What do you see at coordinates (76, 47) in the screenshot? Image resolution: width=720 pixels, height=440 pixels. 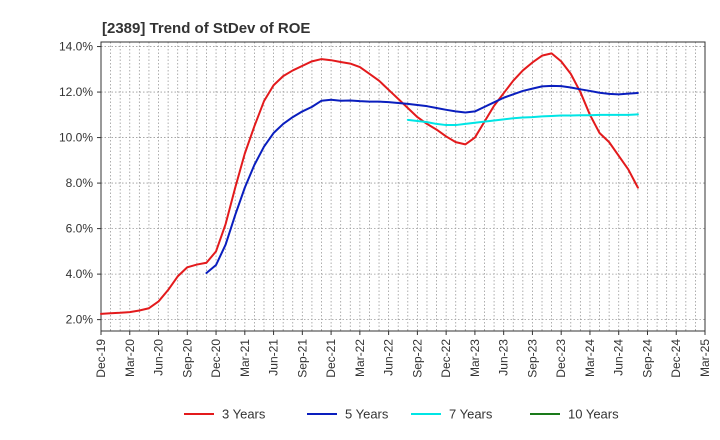 I see `y-tick-label: 14.0%` at bounding box center [76, 47].